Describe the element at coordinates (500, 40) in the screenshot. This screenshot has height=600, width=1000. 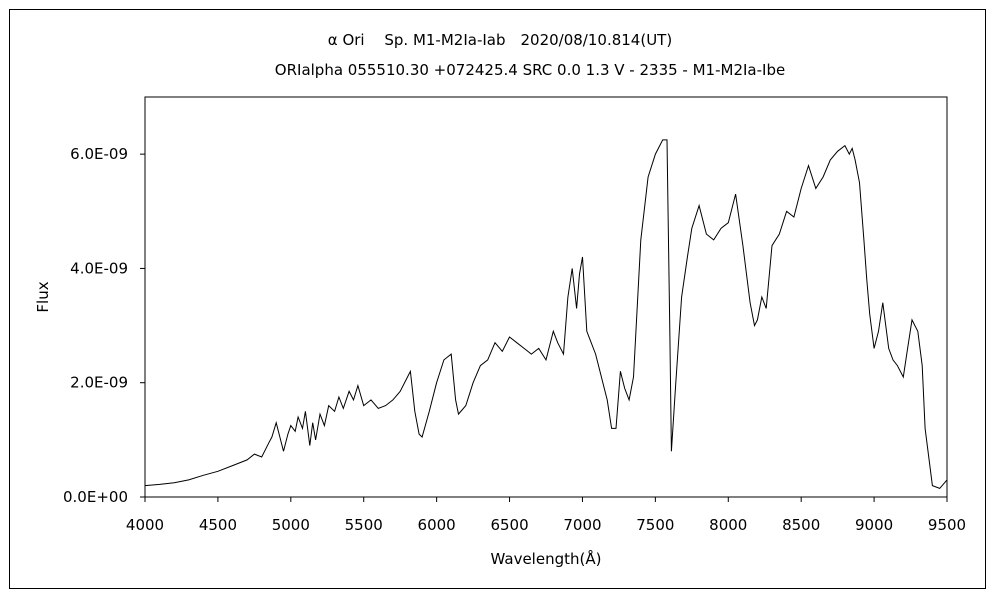
I see `chart-title: α Ori Sp. M1-M2Ia-Iab 2020/08/10.814(UT)` at that location.